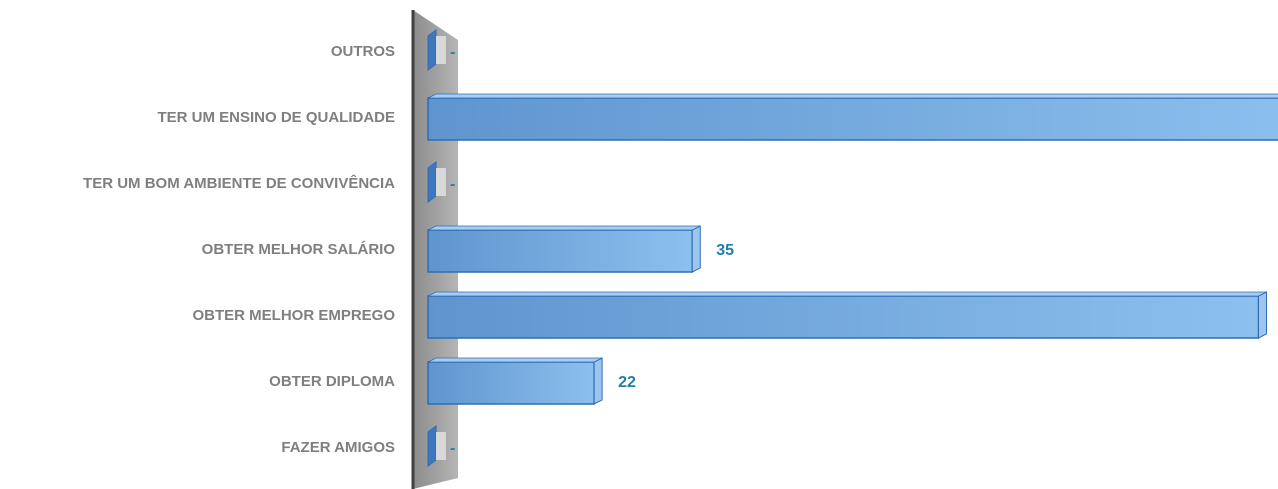 This screenshot has width=1278, height=489. I want to click on category-label: OUTROS, so click(363, 51).